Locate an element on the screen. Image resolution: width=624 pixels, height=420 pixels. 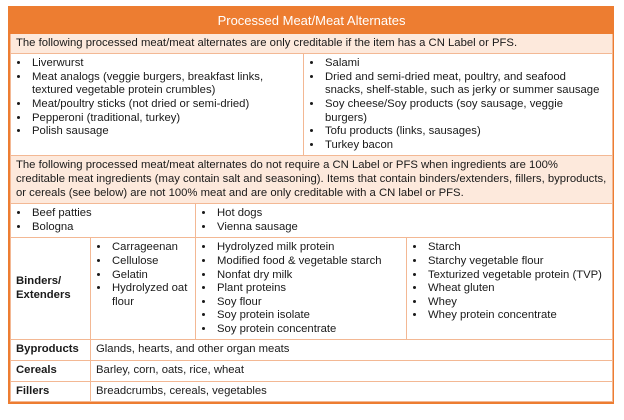
list-item: Soy protein isolate is located at coordinates (308, 316).